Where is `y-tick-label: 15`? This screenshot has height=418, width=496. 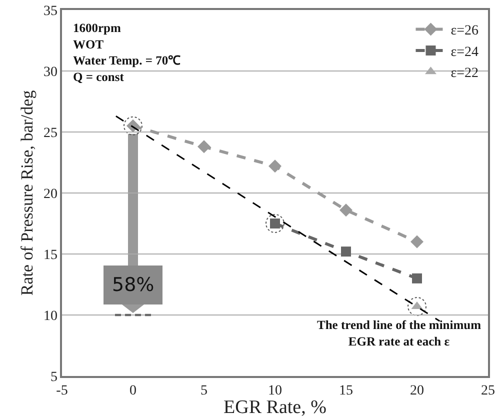 y-tick-label: 15 is located at coordinates (50, 255).